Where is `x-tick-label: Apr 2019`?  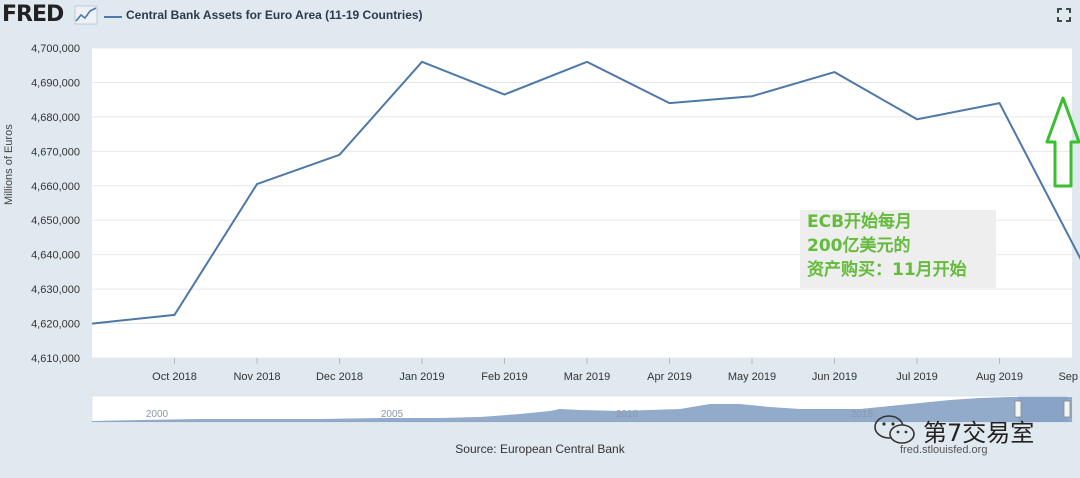
x-tick-label: Apr 2019 is located at coordinates (669, 377).